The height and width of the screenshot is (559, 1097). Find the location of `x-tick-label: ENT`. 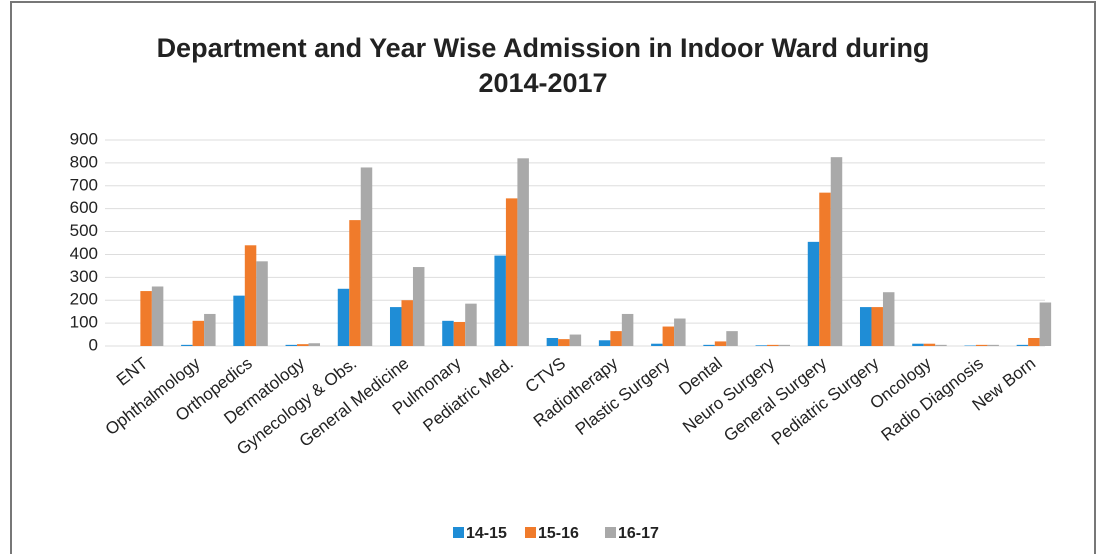

x-tick-label: ENT is located at coordinates (132, 372).